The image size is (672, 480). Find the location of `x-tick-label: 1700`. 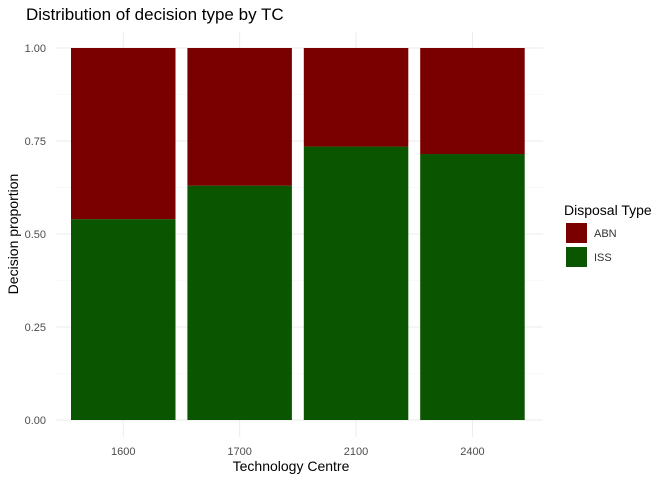

x-tick-label: 1700 is located at coordinates (239, 452).